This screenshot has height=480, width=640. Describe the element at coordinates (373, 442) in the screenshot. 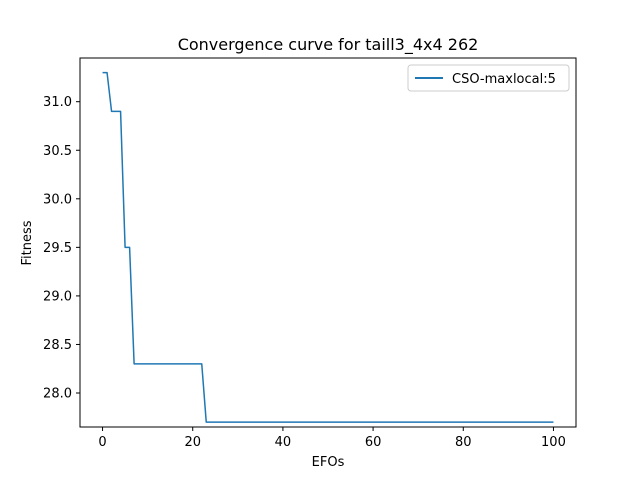

I see `x-tick-label: 60` at that location.